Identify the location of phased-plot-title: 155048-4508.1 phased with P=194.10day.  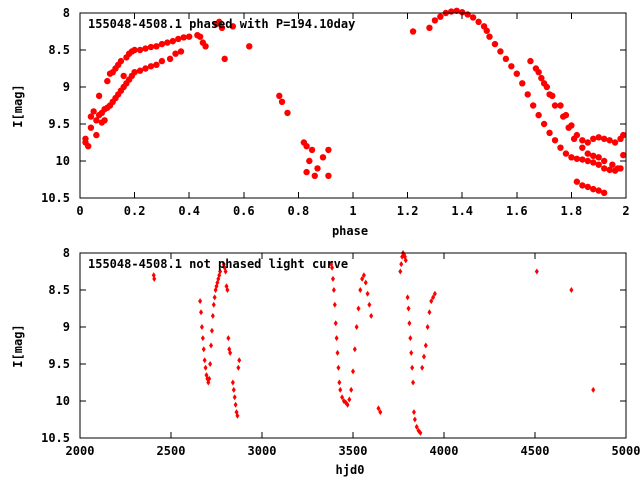
(221, 24).